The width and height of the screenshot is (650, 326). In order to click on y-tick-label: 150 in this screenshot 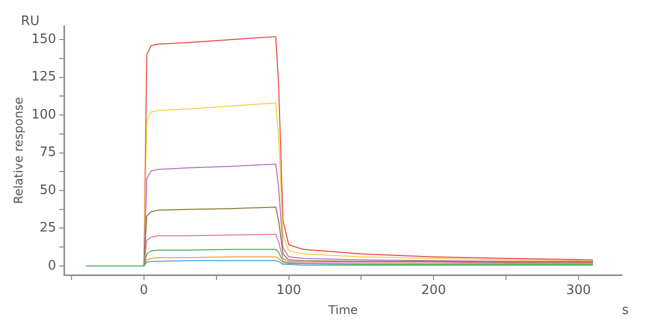, I will do `click(43, 39)`.